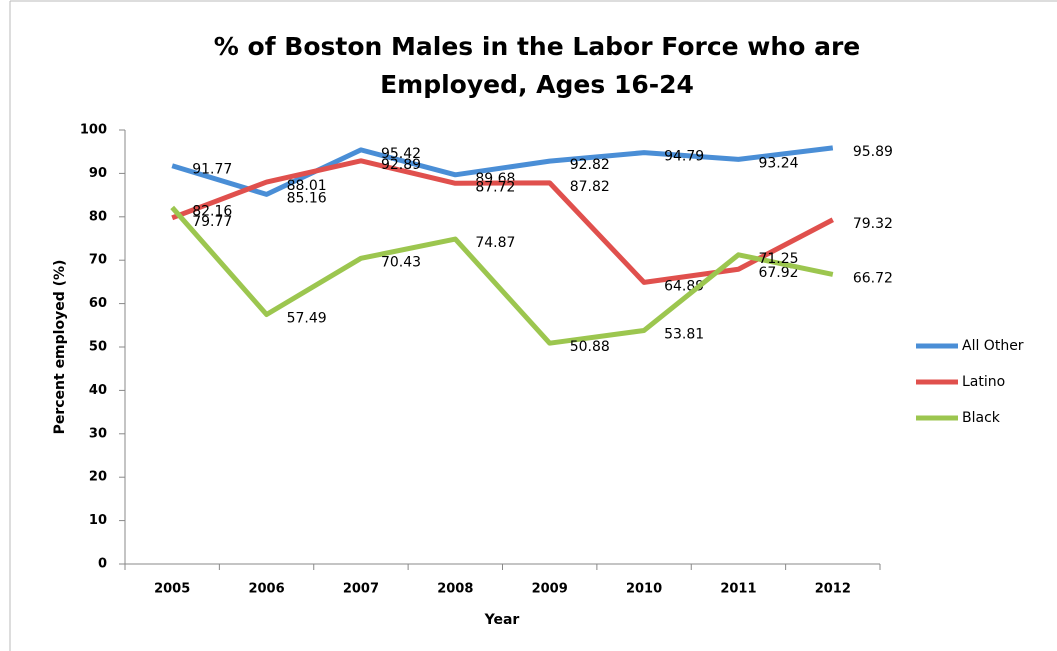 This screenshot has height=651, width=1057. Describe the element at coordinates (873, 152) in the screenshot. I see `data-label: 95.89` at that location.